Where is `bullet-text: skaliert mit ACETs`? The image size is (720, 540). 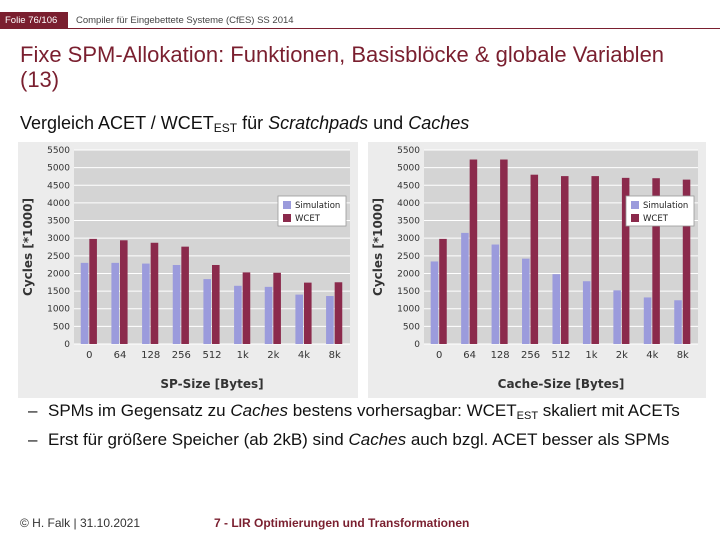
bullet-text: skaliert mit ACETs is located at coordinates (609, 410).